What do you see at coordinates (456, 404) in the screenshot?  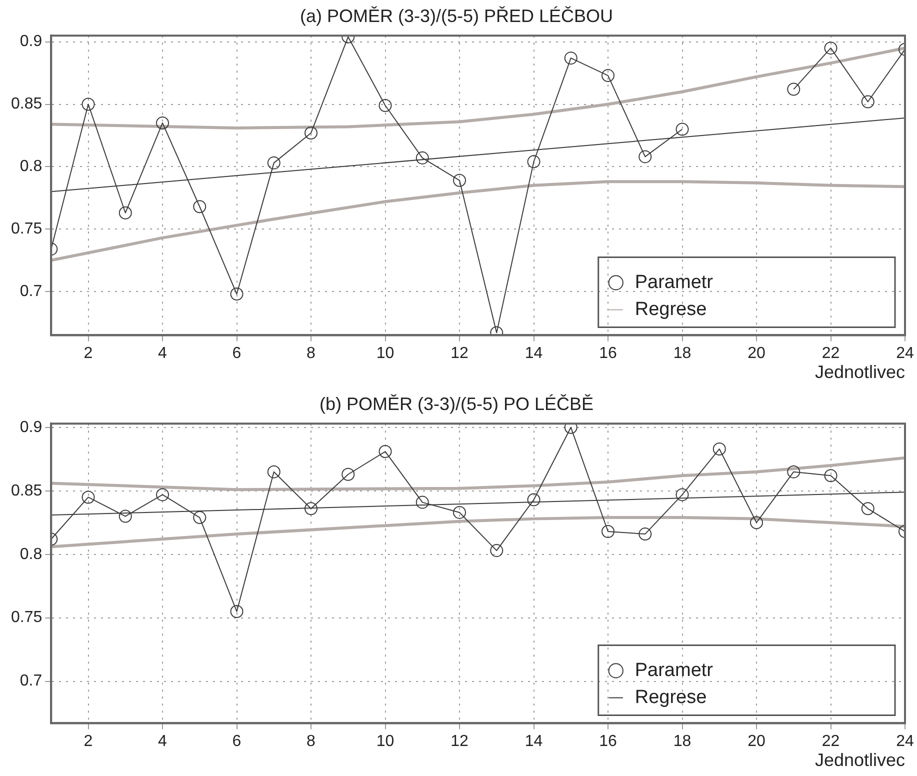 I see `chart-title: (b) POMĚR (3-3)/(5-5) PO LÉČBĚ` at bounding box center [456, 404].